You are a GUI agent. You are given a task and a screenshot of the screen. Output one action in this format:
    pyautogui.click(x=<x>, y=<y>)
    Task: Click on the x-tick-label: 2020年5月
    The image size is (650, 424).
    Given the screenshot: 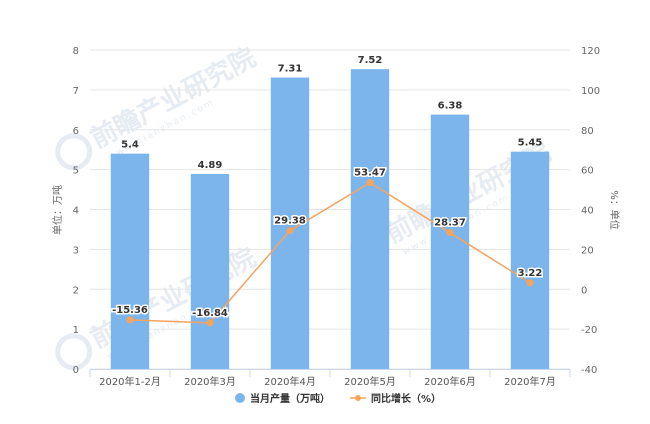 What is the action you would take?
    pyautogui.click(x=370, y=381)
    